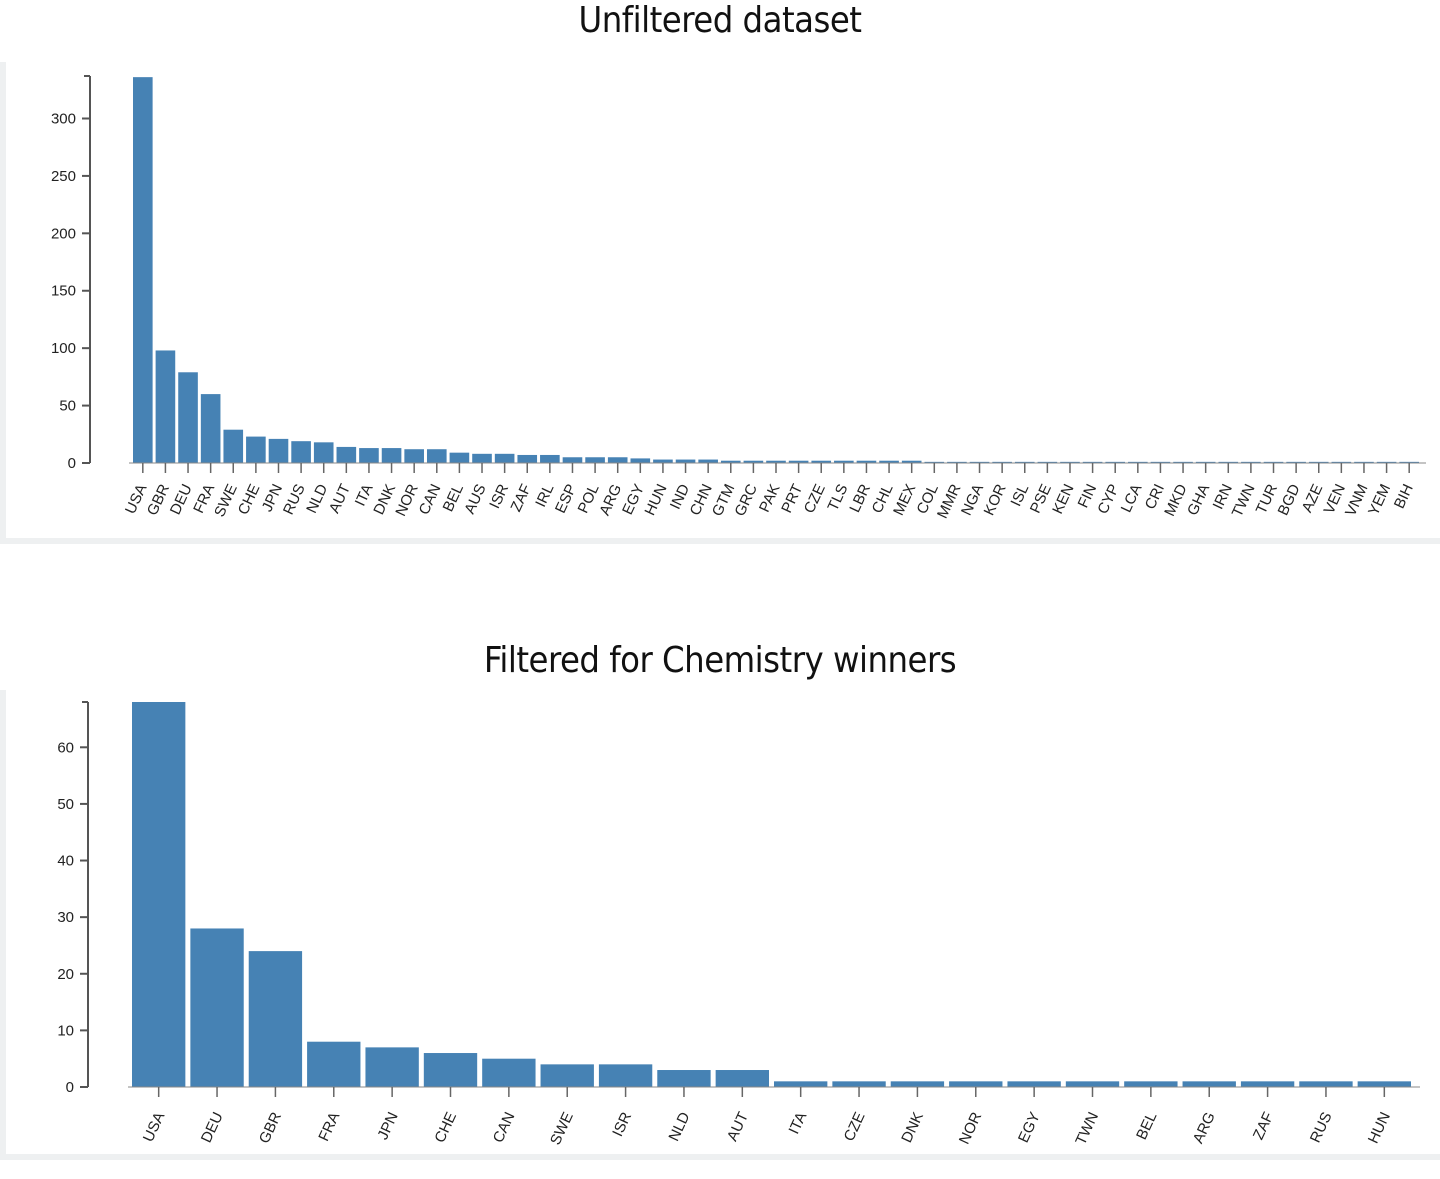 Image resolution: width=1440 pixels, height=1179 pixels. Describe the element at coordinates (1318, 462) in the screenshot. I see `unfiltered-bar-aze` at that location.